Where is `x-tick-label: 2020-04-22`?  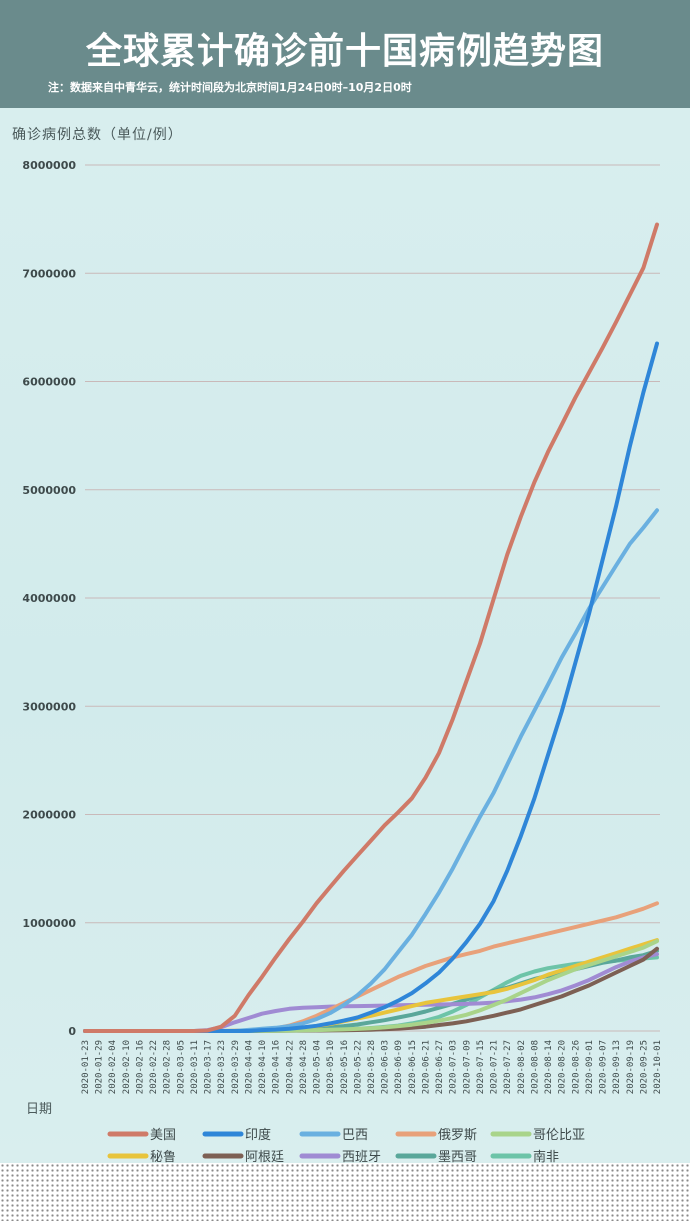 x-tick-label: 2020-04-22 is located at coordinates (290, 1067).